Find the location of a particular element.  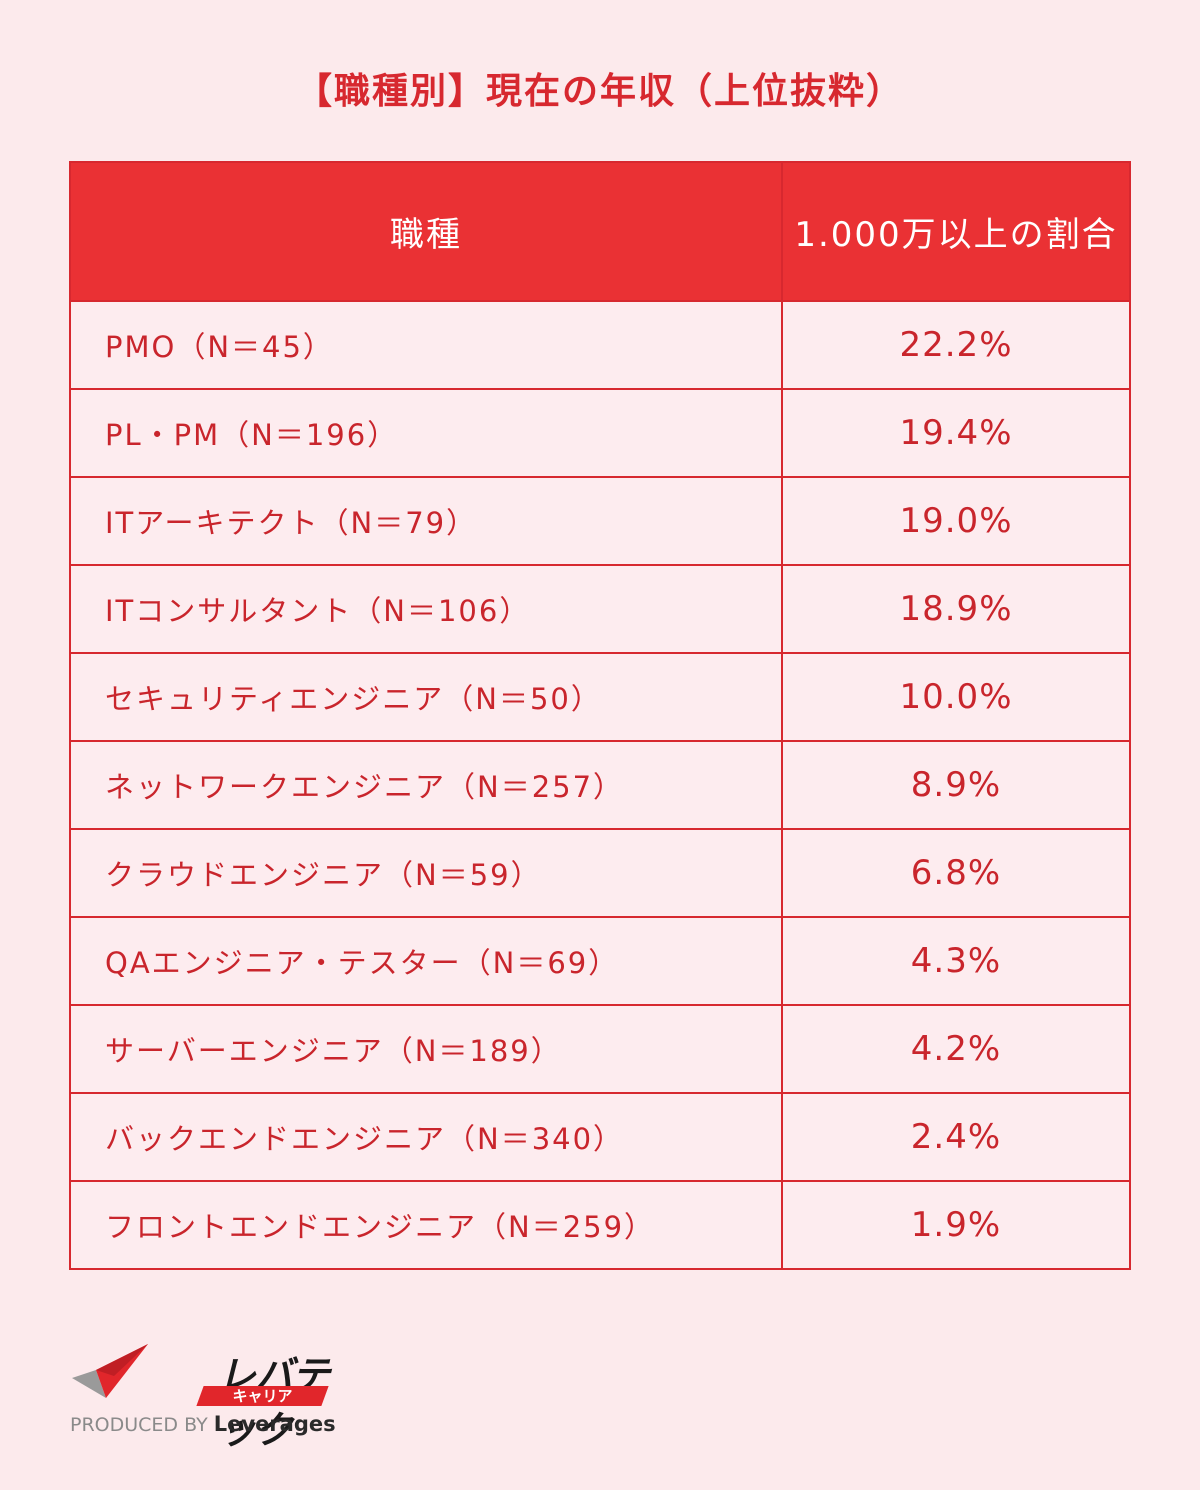

brand-name: Leverages is located at coordinates (274, 1424).